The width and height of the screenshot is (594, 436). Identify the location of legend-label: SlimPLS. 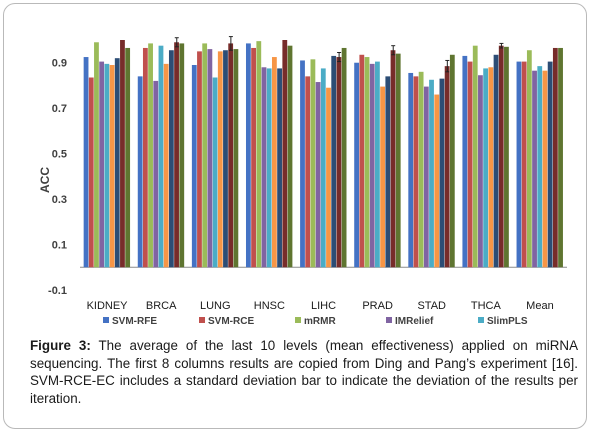
(507, 321).